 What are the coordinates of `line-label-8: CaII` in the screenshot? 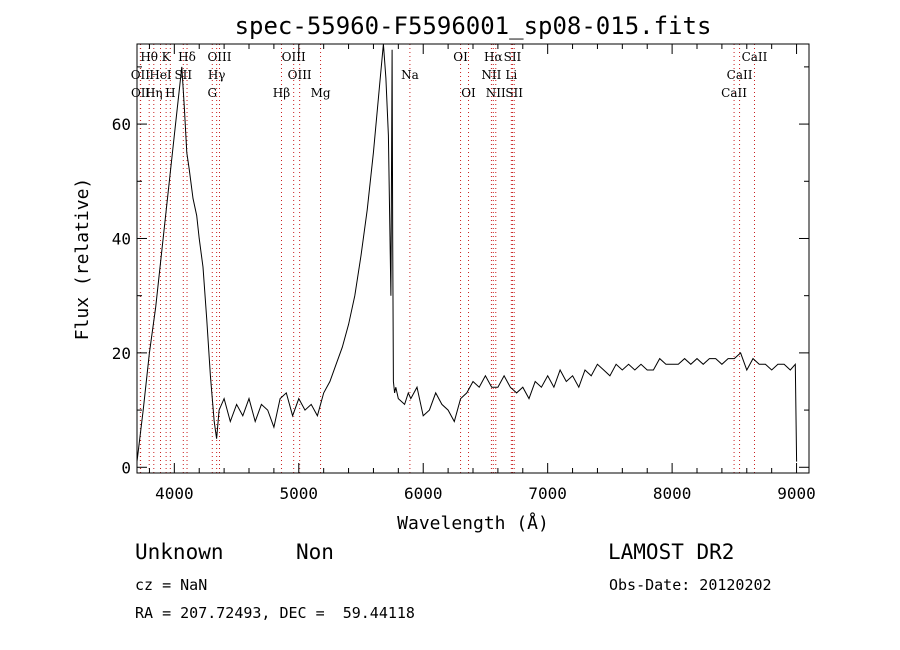 It's located at (755, 57).